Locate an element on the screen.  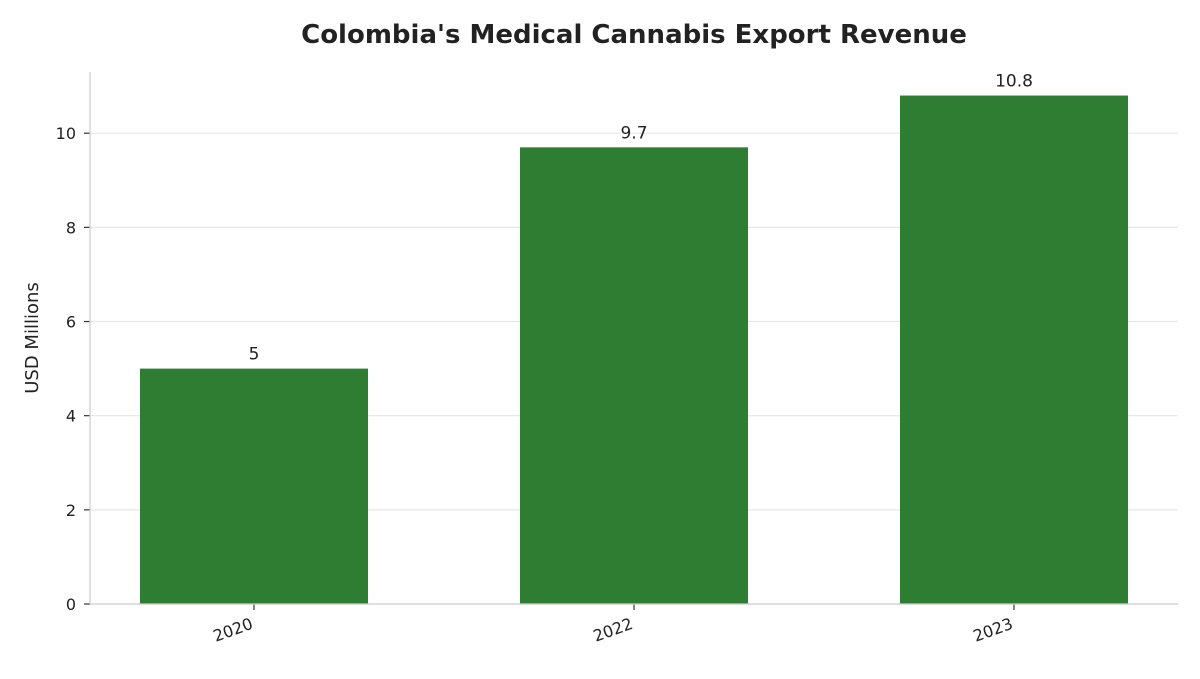
y-tick-label: 0 is located at coordinates (71, 604).